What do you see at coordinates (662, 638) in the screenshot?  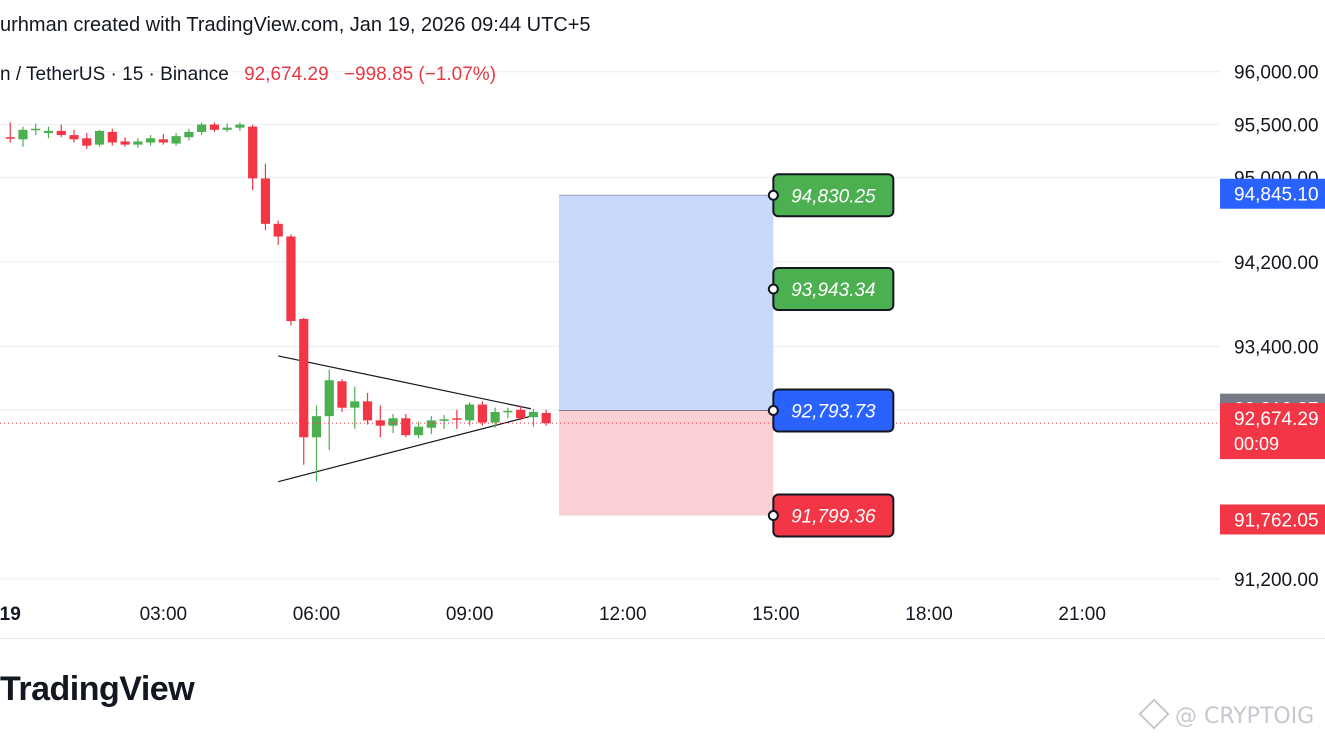 I see `footer-divider` at bounding box center [662, 638].